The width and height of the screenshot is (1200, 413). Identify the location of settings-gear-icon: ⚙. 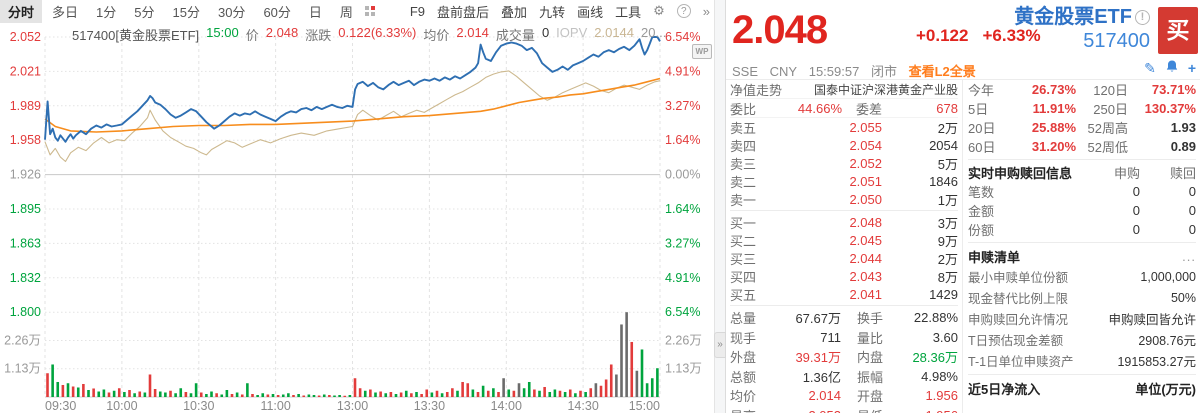
(659, 10).